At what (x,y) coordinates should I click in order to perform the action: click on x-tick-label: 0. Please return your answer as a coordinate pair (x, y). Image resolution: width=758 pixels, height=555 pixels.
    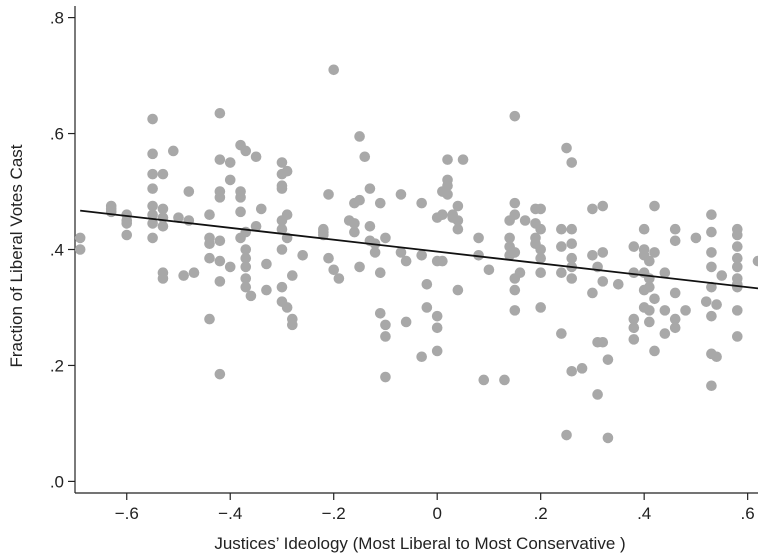
    Looking at the image, I should click on (436, 513).